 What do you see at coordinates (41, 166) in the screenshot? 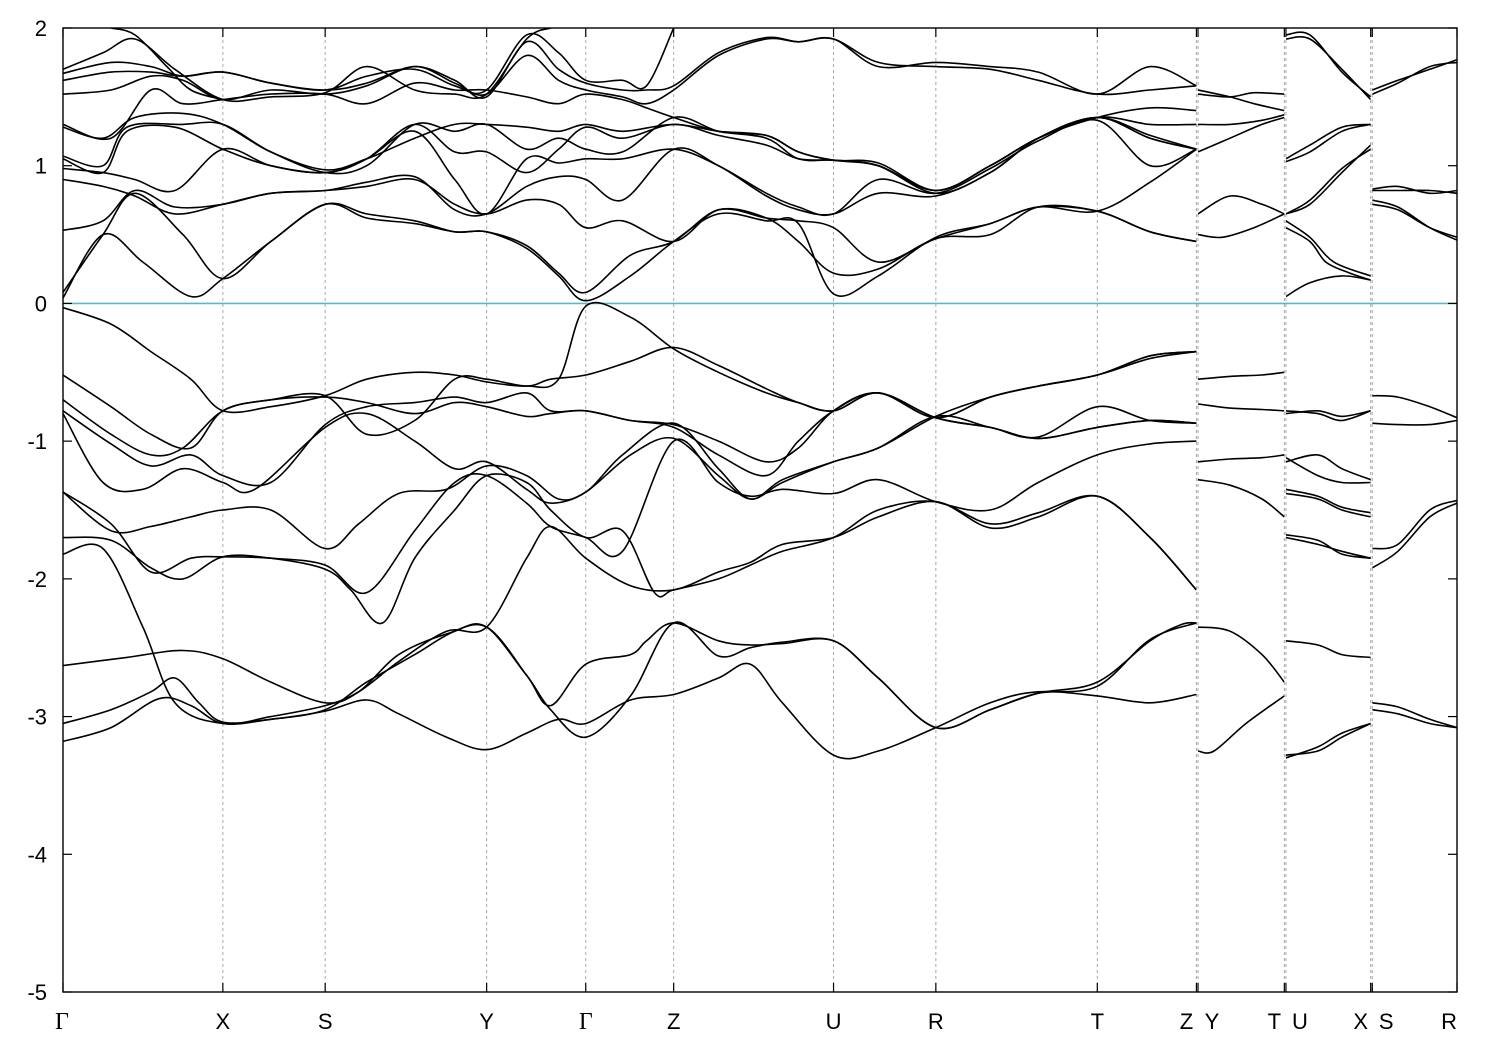
I see `y-tick-label: 1` at bounding box center [41, 166].